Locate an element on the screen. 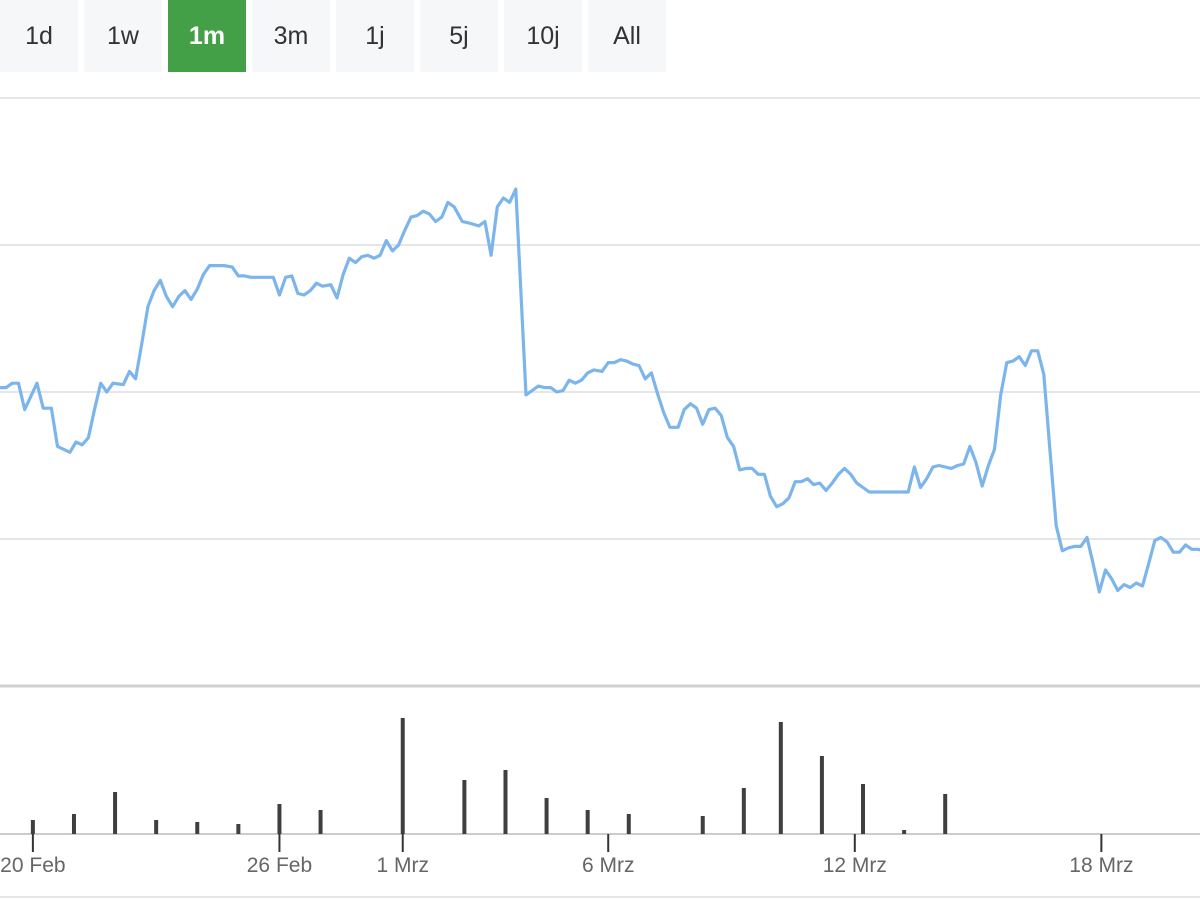 The width and height of the screenshot is (1200, 900). range-button-3m: 3m is located at coordinates (291, 36).